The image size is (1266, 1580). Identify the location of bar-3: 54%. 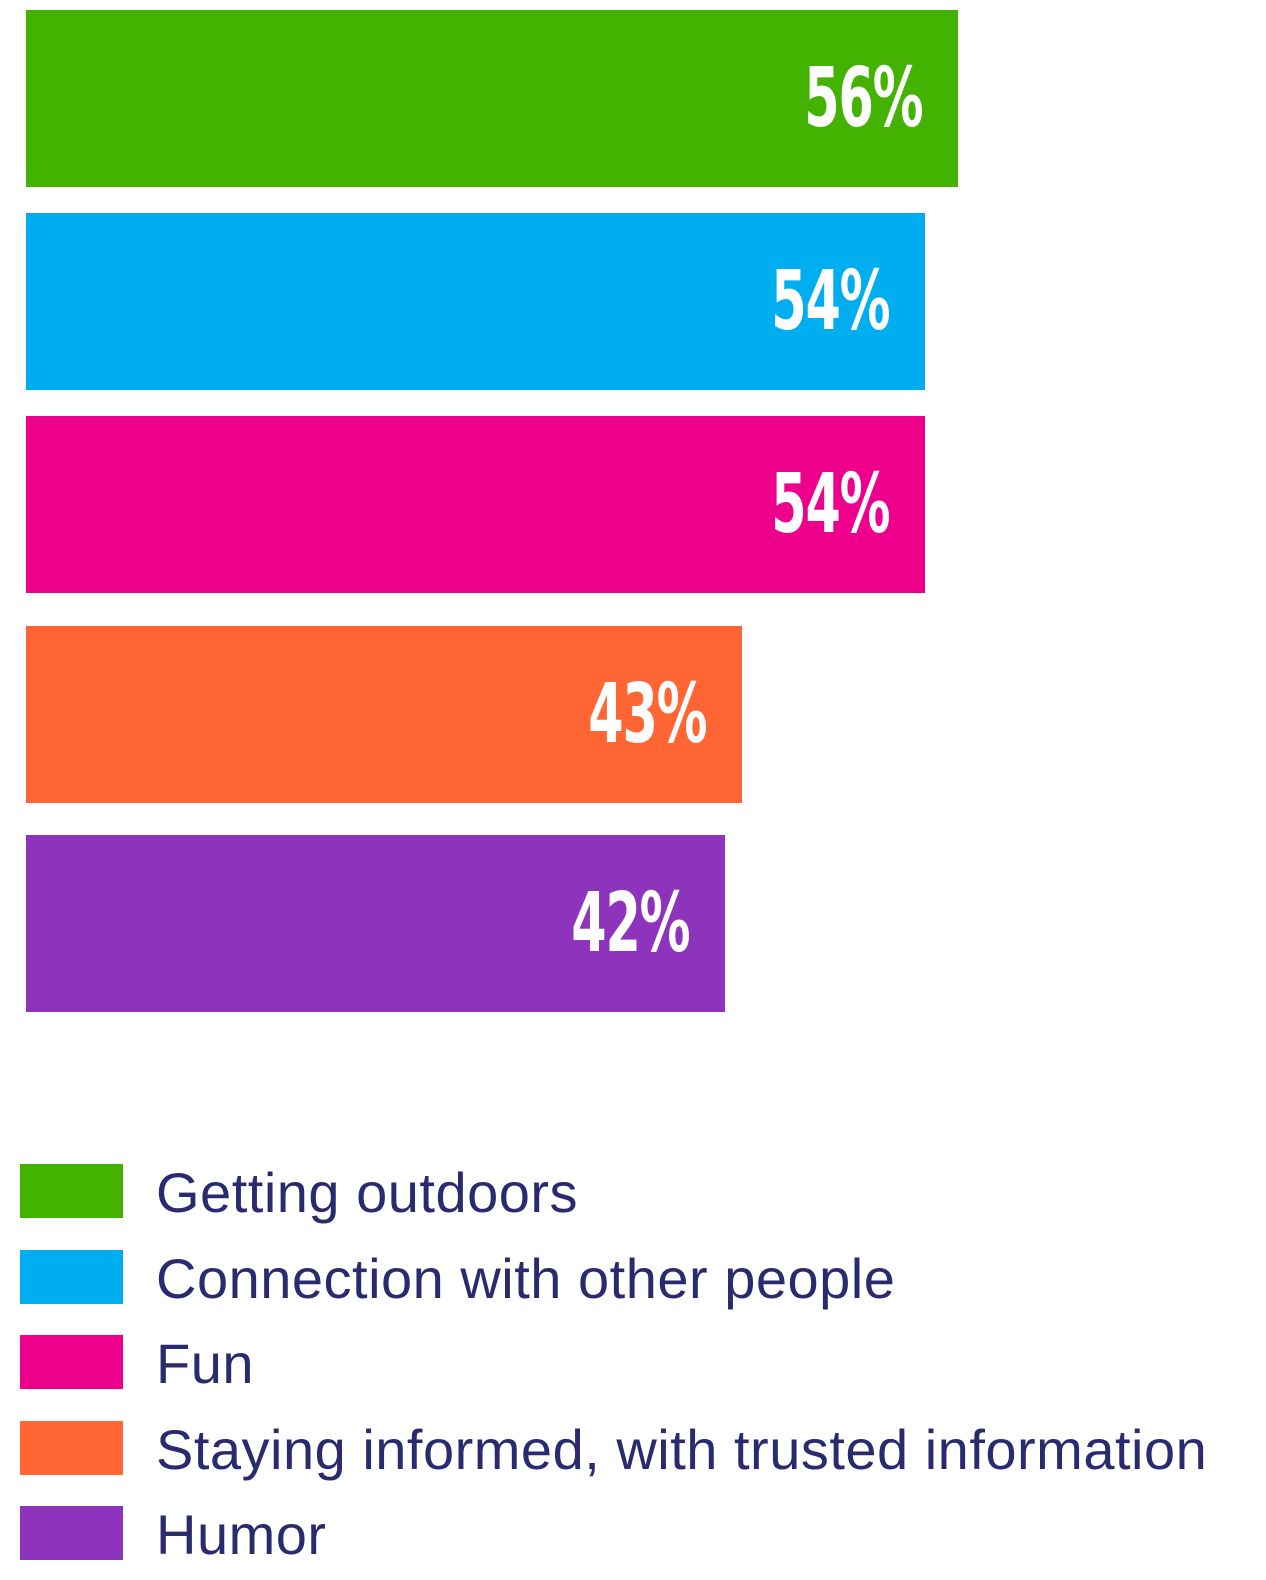
(475, 504).